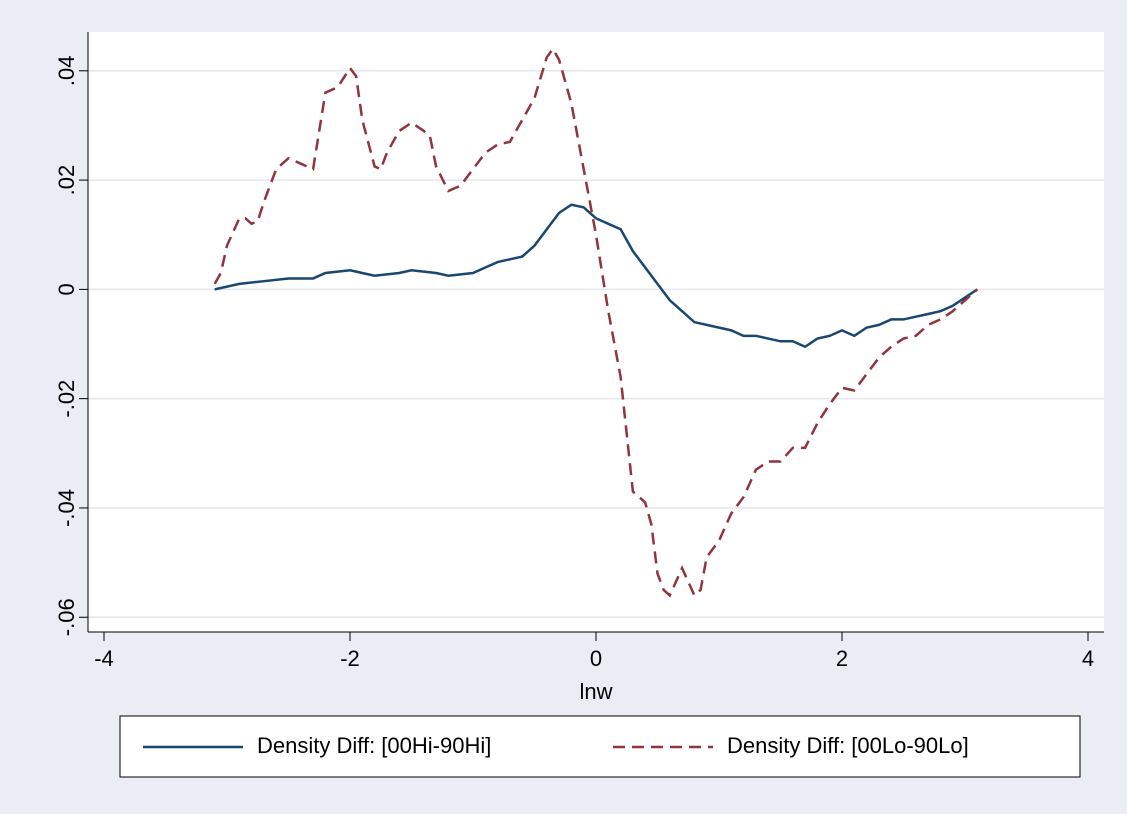 This screenshot has height=814, width=1127. I want to click on x-tick-label: 2, so click(842, 658).